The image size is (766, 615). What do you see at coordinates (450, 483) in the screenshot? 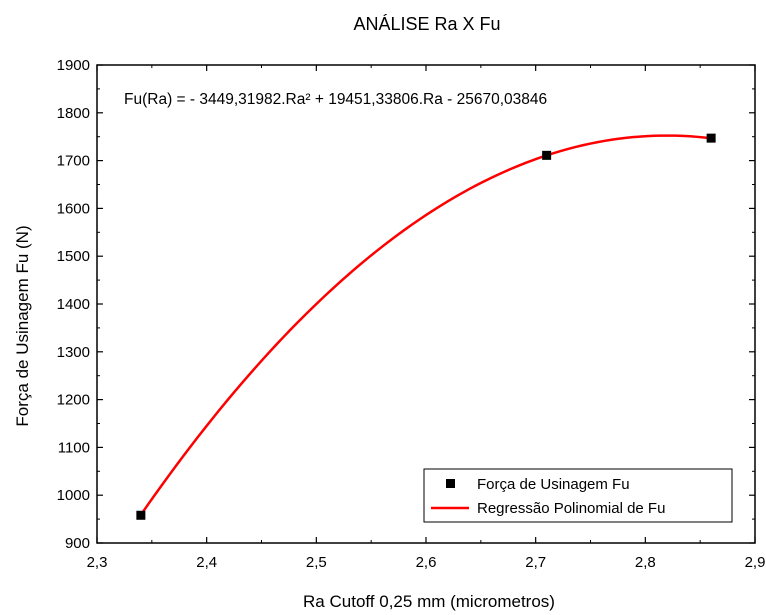
I see `legend-marker-scatter` at bounding box center [450, 483].